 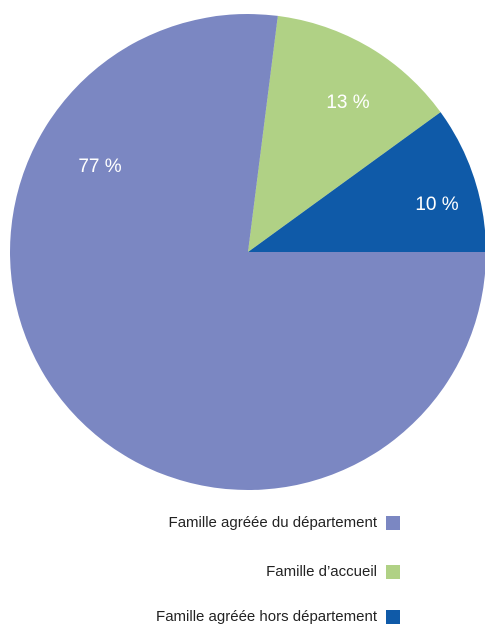 What do you see at coordinates (436, 204) in the screenshot?
I see `data-label: 10 %` at bounding box center [436, 204].